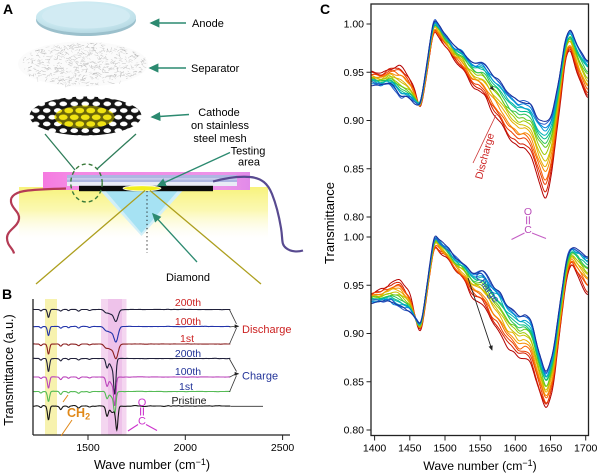 The image size is (600, 475). What do you see at coordinates (248, 152) in the screenshot?
I see `svg-text: Testing` at bounding box center [248, 152].